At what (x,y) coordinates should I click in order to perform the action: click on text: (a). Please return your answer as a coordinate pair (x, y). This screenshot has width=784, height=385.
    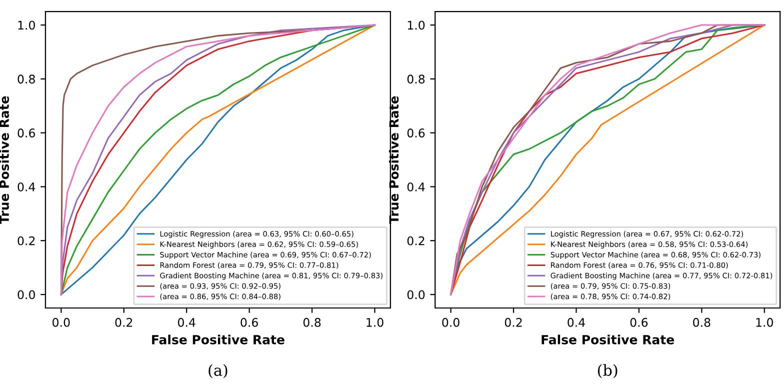
    Looking at the image, I should click on (218, 371).